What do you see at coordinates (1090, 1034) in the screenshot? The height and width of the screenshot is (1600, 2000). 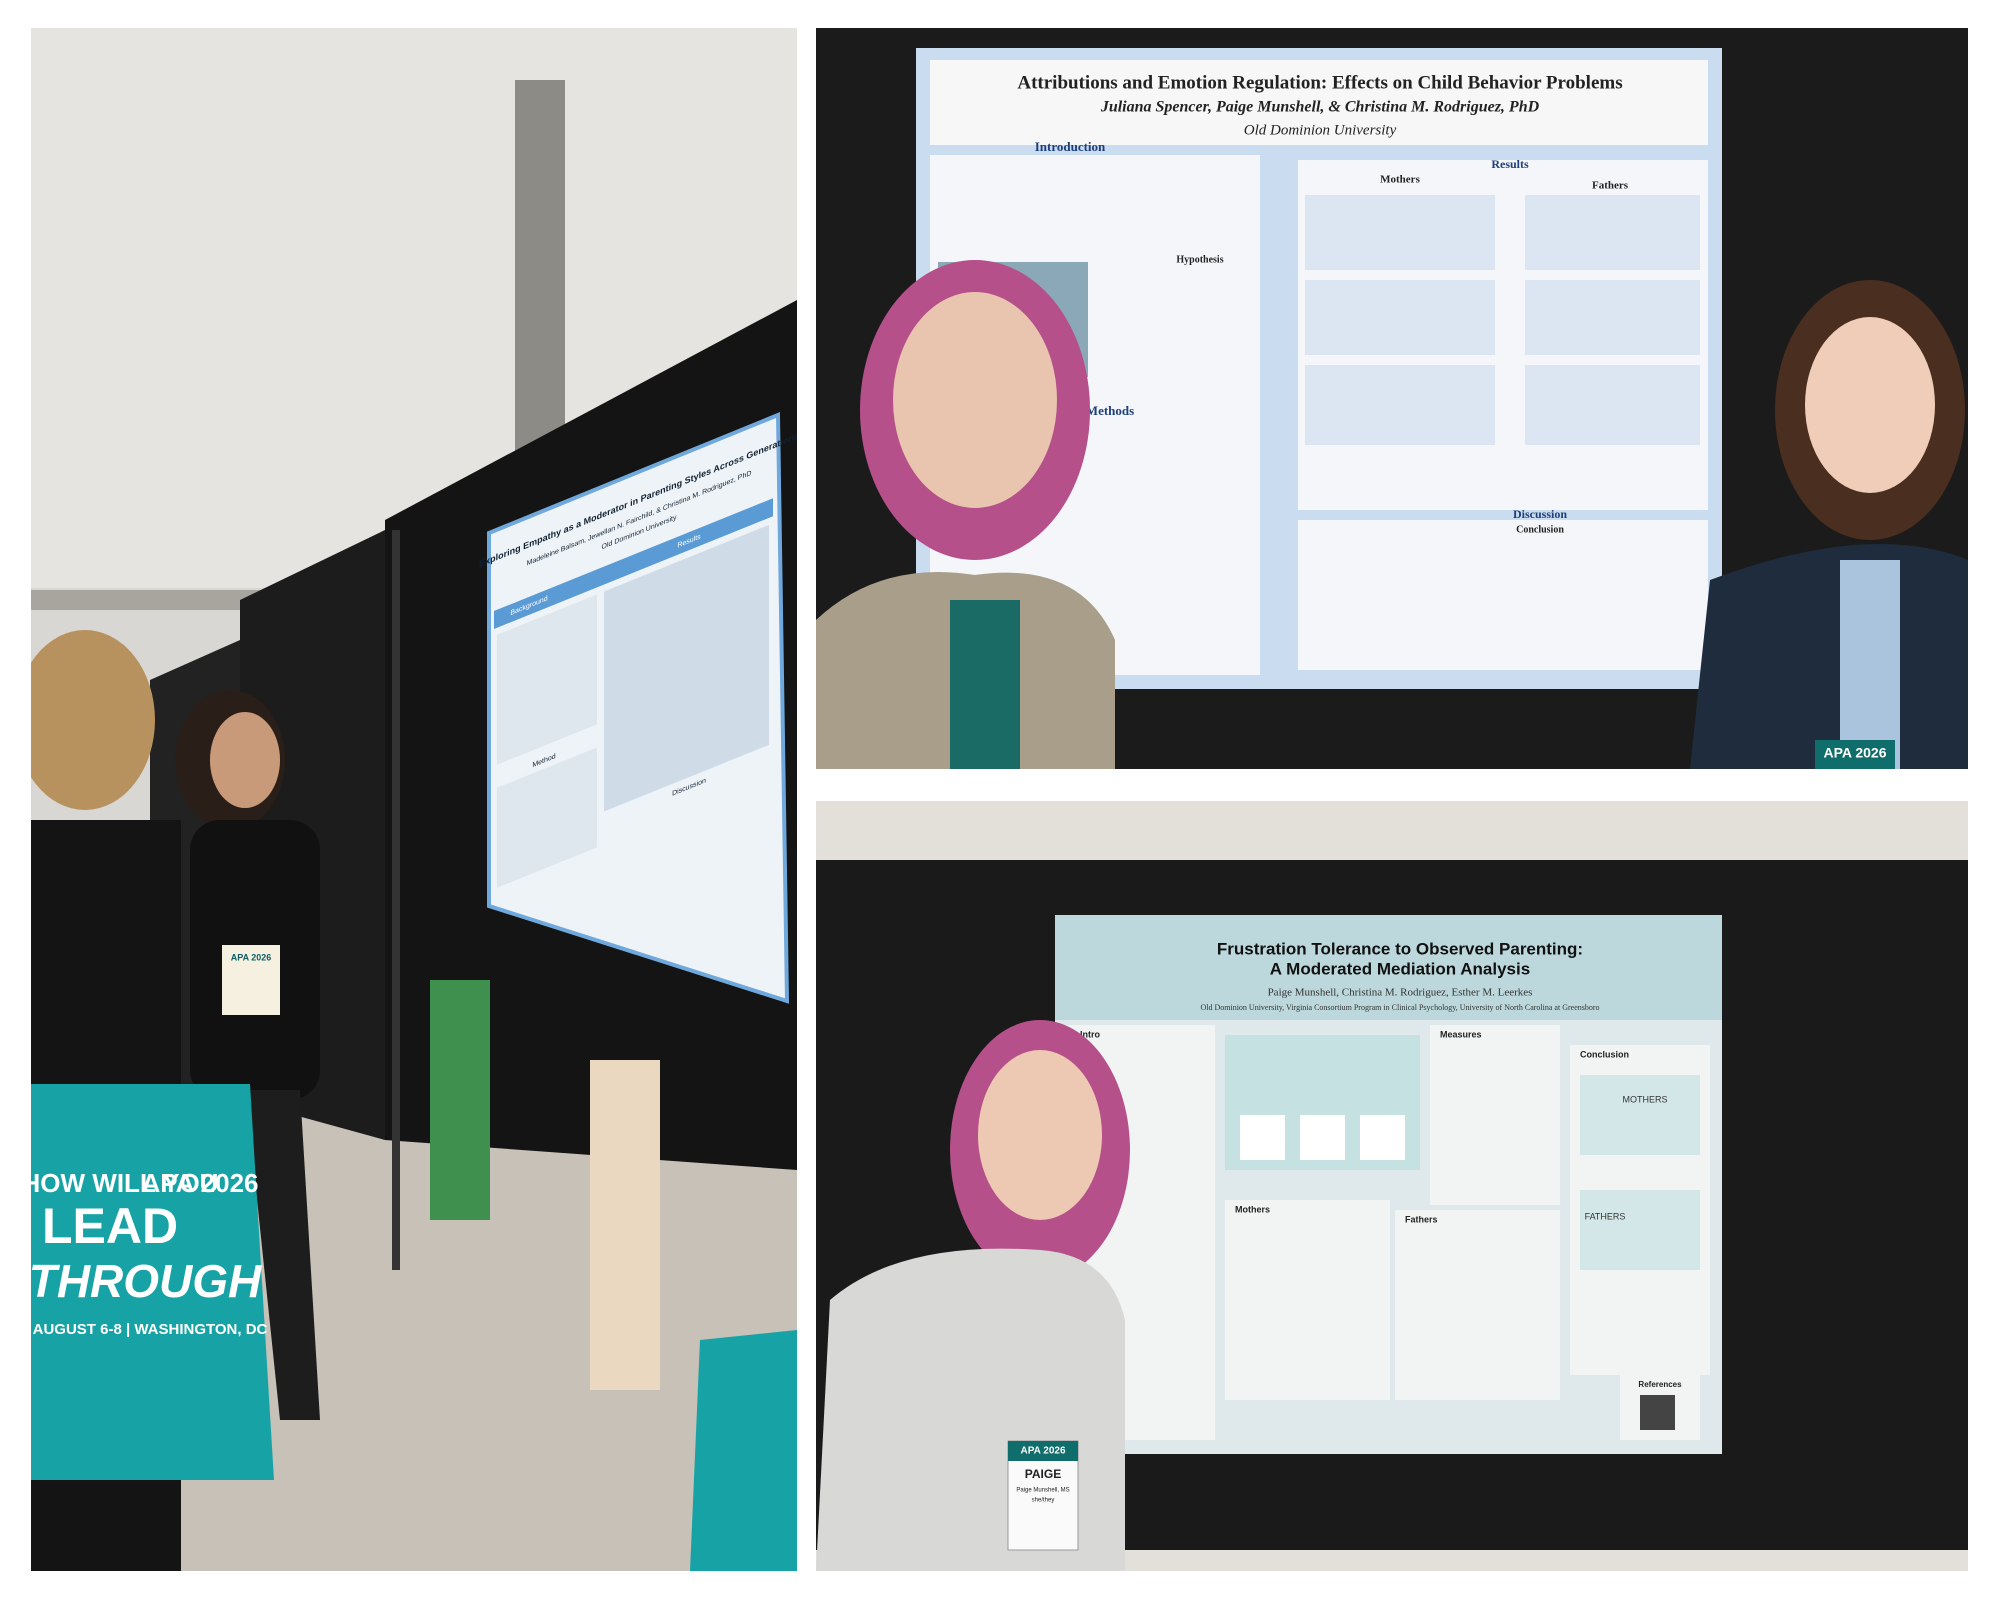 I see `section-heading: Intro` at bounding box center [1090, 1034].